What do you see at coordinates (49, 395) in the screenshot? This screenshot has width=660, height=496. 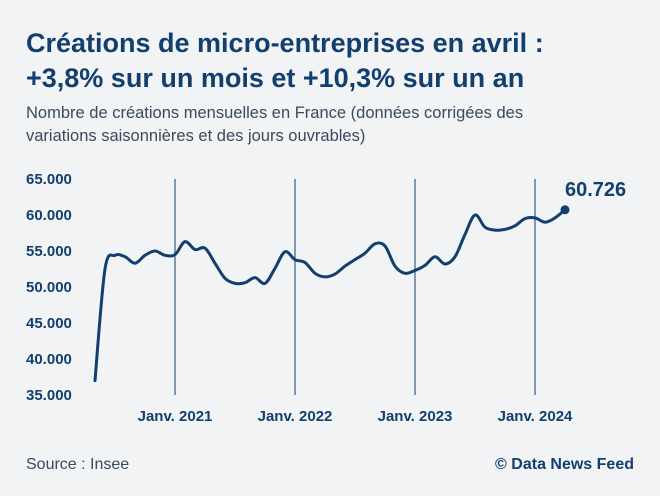 I see `y-tick-label: 35.000` at bounding box center [49, 395].